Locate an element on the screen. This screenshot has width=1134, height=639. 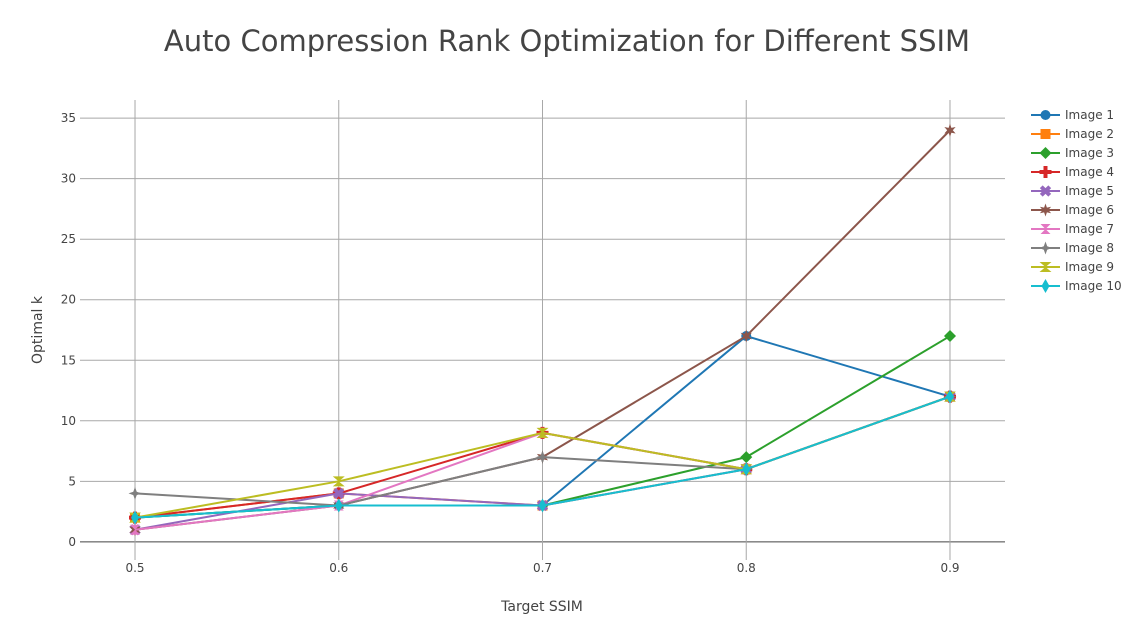
legend-item: Image 7 is located at coordinates (1072, 229).